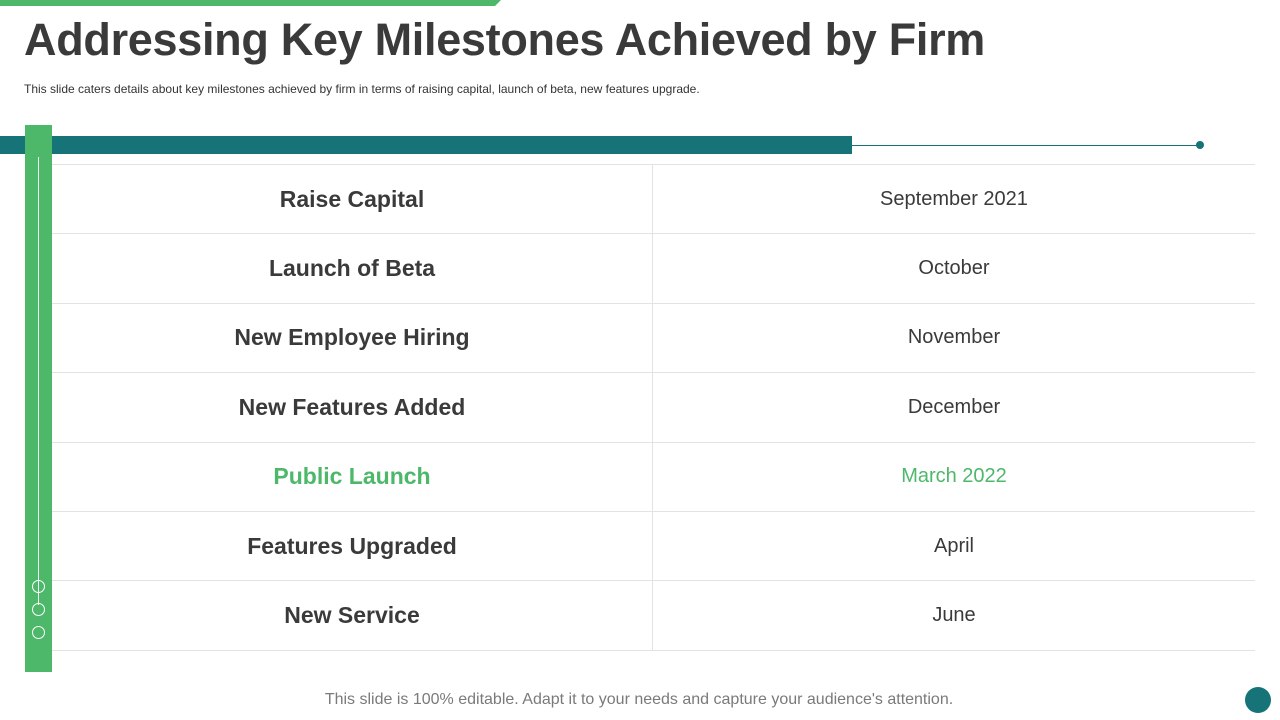 The image size is (1280, 720). Describe the element at coordinates (653, 269) in the screenshot. I see `milestone-row: Launch of Beta October` at that location.